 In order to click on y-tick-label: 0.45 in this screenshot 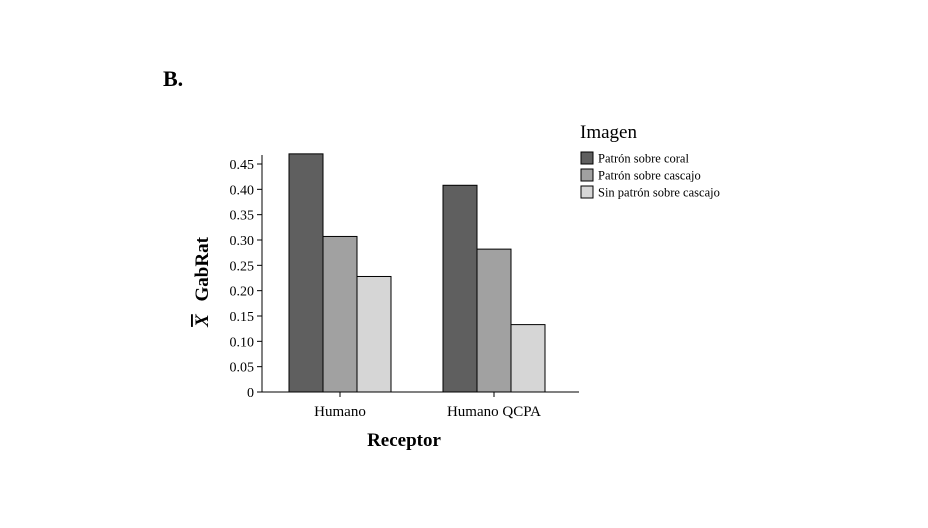, I will do `click(242, 165)`.